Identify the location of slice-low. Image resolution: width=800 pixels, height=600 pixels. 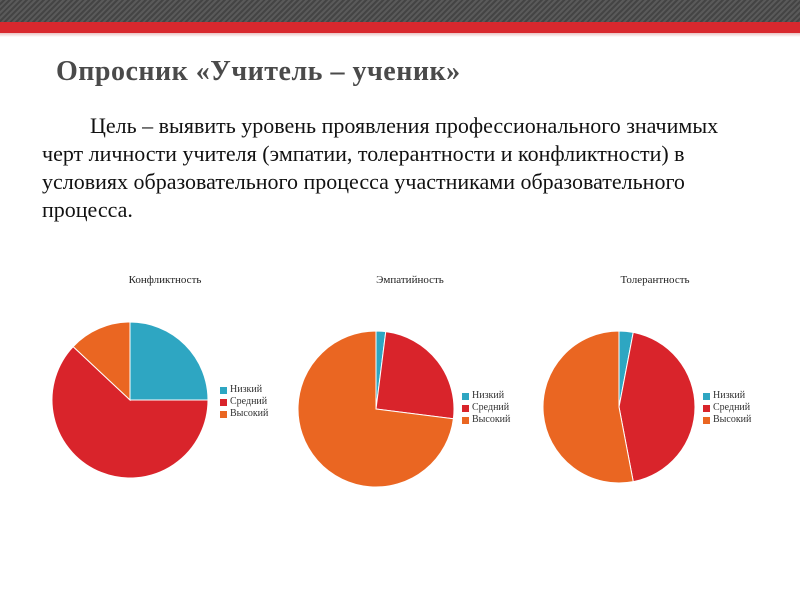
(169, 361).